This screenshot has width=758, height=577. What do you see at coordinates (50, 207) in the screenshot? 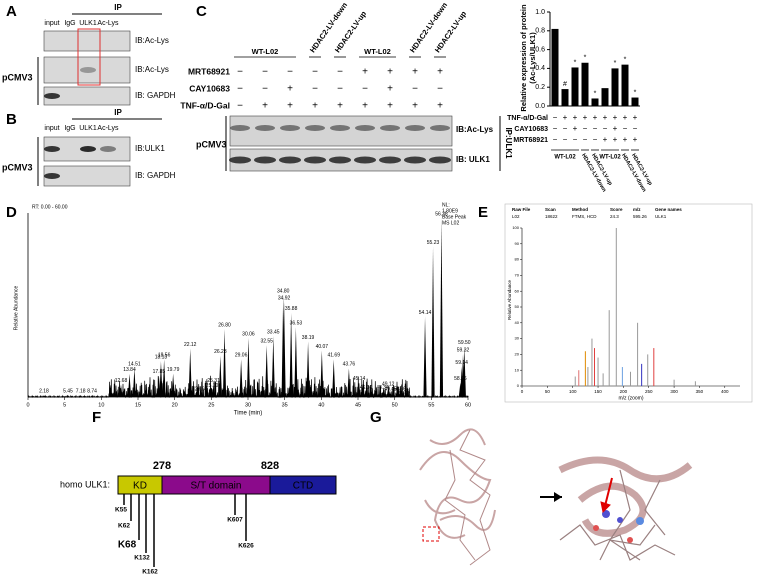
I see `rt-range: RT: 0.00 - 60.00` at bounding box center [50, 207].